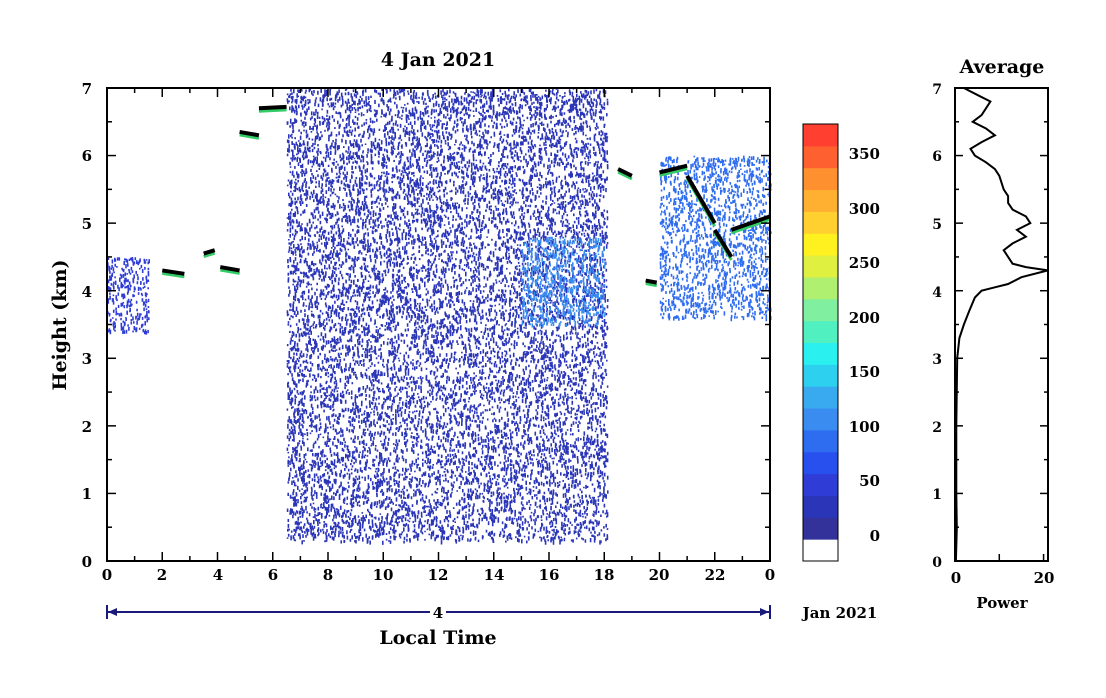  What do you see at coordinates (87, 359) in the screenshot?
I see `y-tick-label: 3` at bounding box center [87, 359].